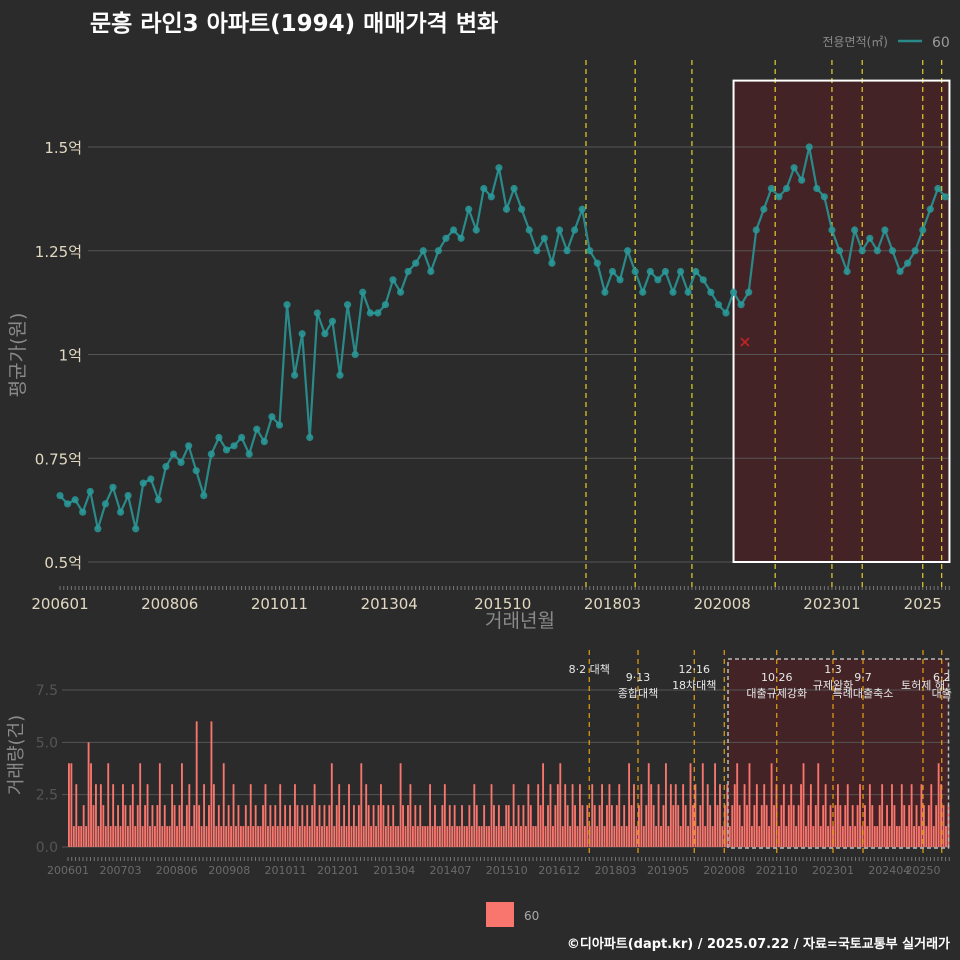 The height and width of the screenshot is (960, 960). What do you see at coordinates (389, 604) in the screenshot?
I see `top-x-tick-label: 201304` at bounding box center [389, 604].